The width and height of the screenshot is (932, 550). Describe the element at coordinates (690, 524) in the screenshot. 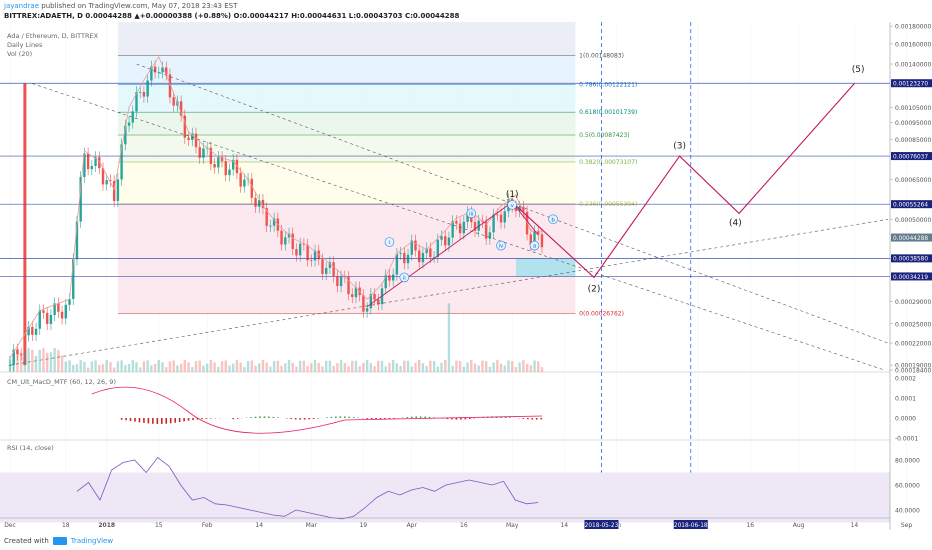

I see `time-marker` at that location.